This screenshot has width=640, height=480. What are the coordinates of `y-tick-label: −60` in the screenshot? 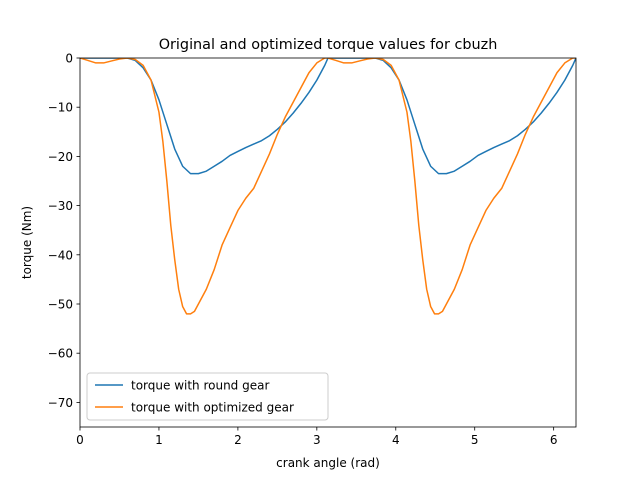 It's located at (60, 354).